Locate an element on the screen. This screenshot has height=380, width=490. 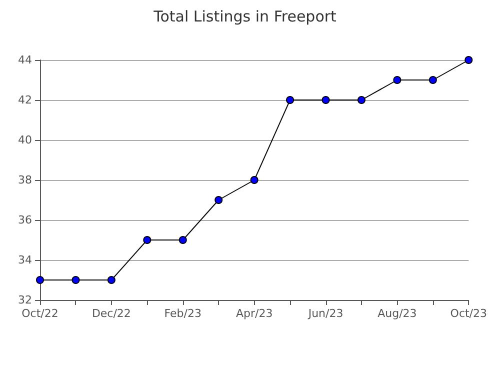
x-tick-label: Jun/23 is located at coordinates (325, 313).